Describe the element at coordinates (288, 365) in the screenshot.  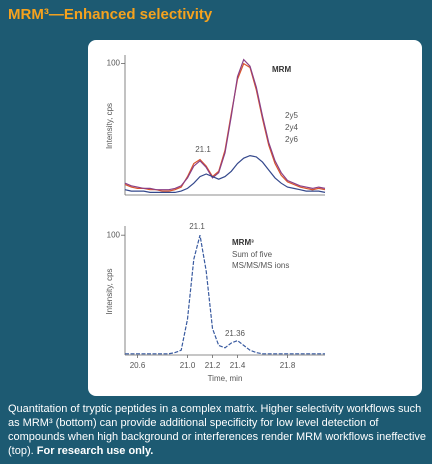
I see `x-tick-label: 21.8` at that location.